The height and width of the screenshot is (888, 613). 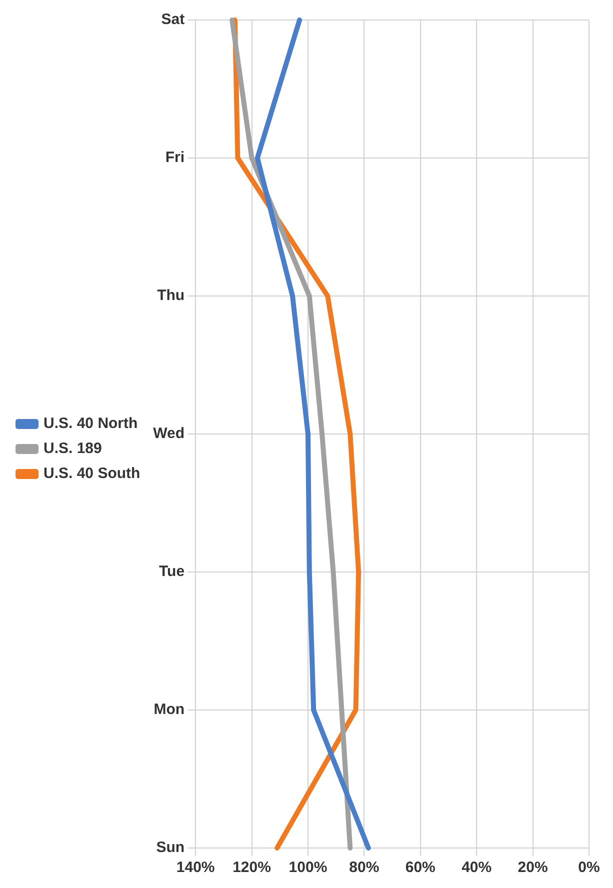 What do you see at coordinates (589, 867) in the screenshot?
I see `x-tick-label: 0%` at bounding box center [589, 867].